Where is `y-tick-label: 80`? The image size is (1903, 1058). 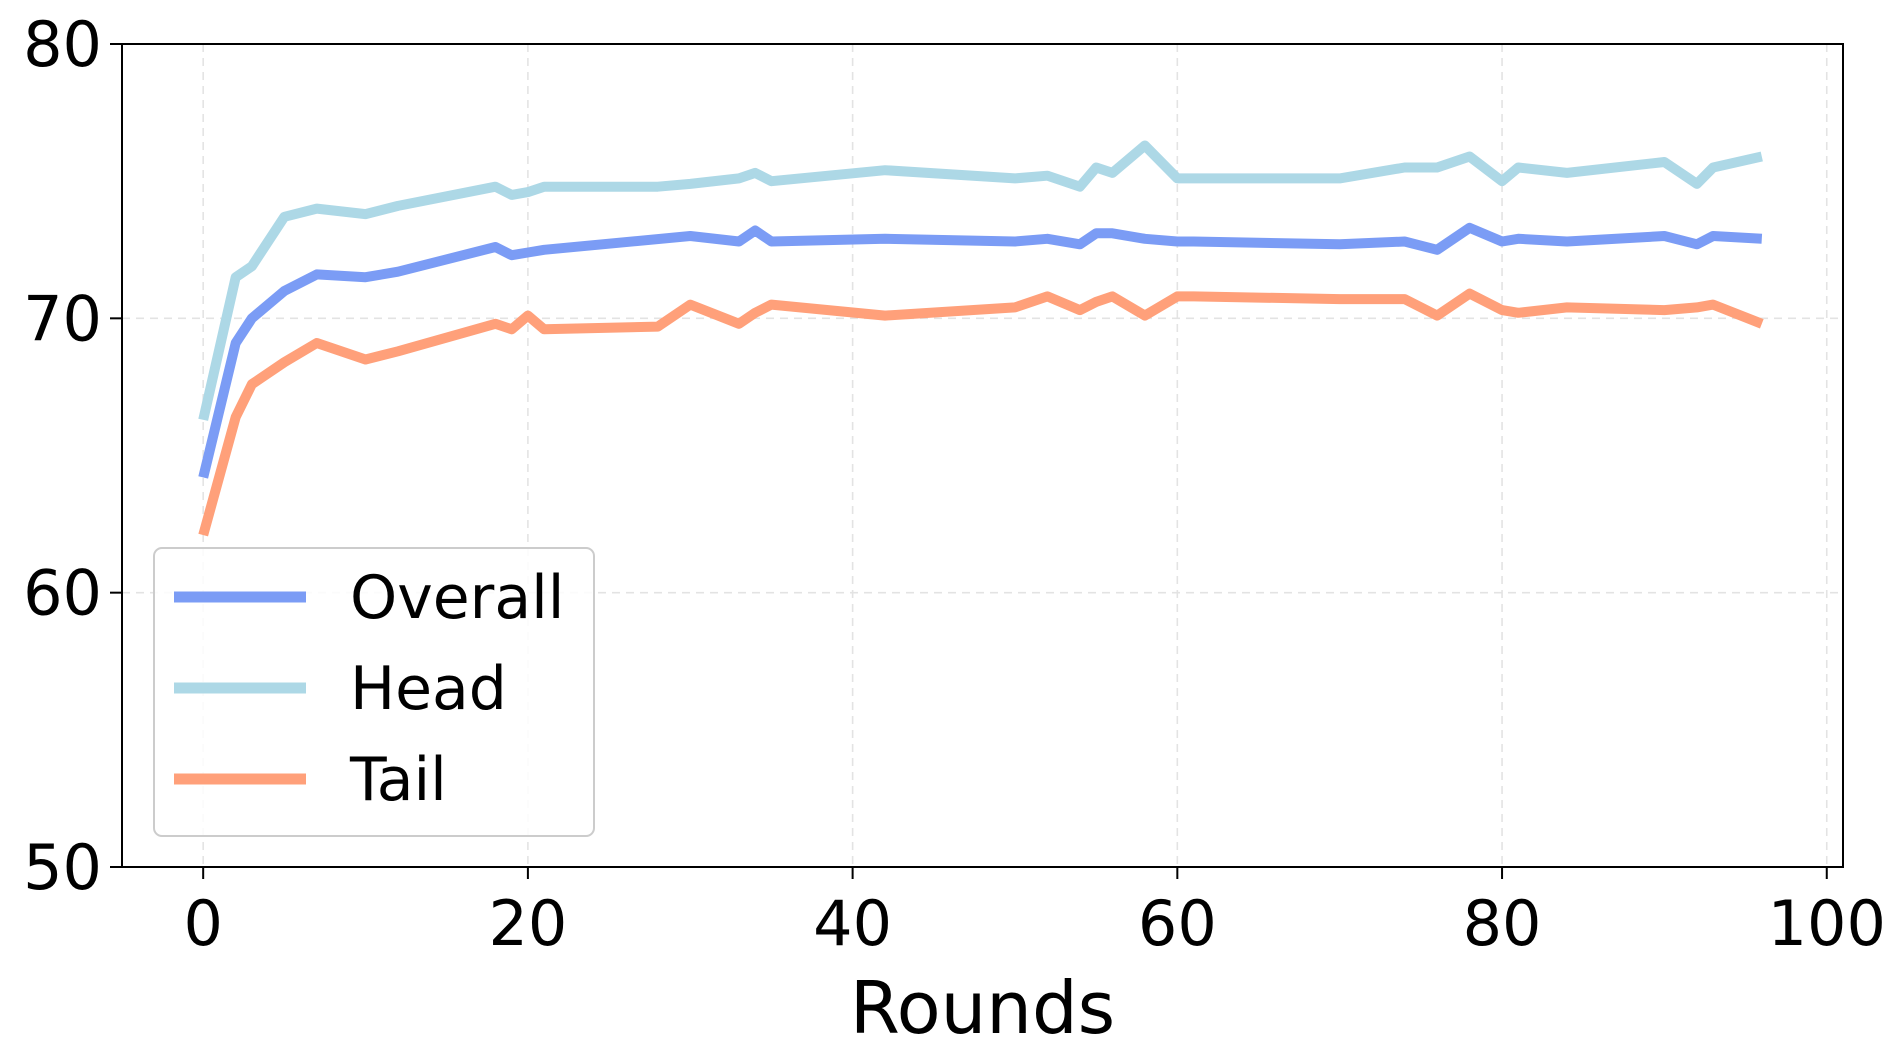 y-tick-label: 80 is located at coordinates (62, 44).